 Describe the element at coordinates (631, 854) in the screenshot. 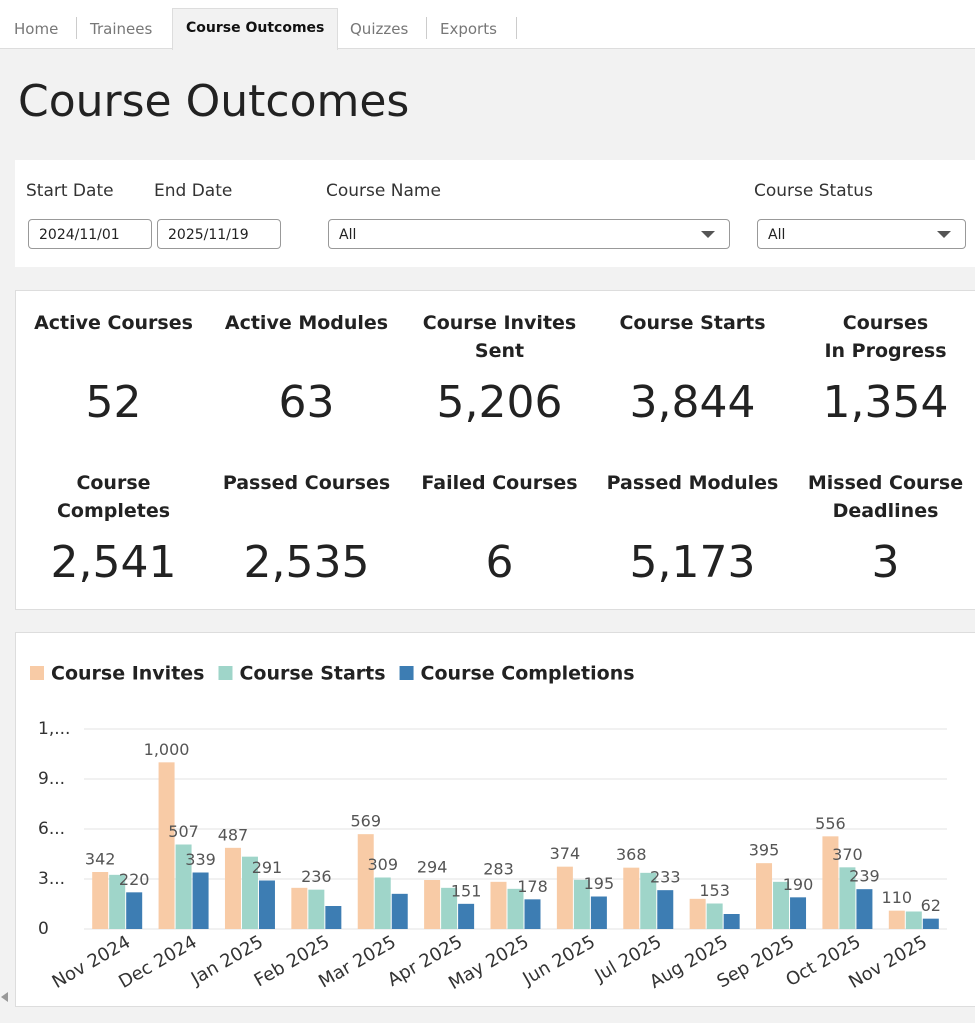

I see `data-label: 368` at that location.